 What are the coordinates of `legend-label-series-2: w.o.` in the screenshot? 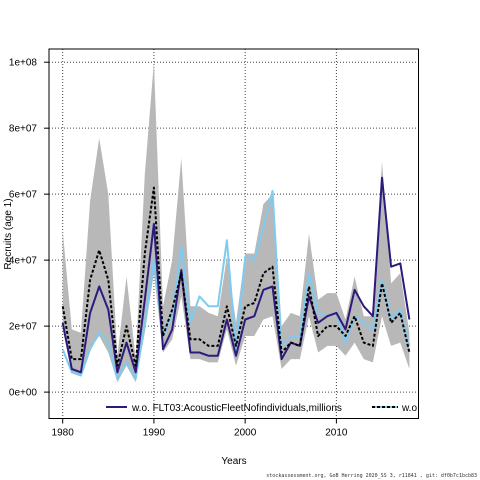 It's located at (410, 408).